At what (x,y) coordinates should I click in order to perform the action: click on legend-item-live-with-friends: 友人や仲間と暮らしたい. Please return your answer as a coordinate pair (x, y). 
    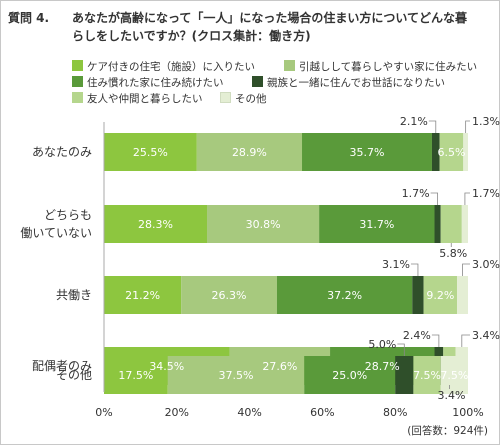
    Looking at the image, I should click on (137, 99).